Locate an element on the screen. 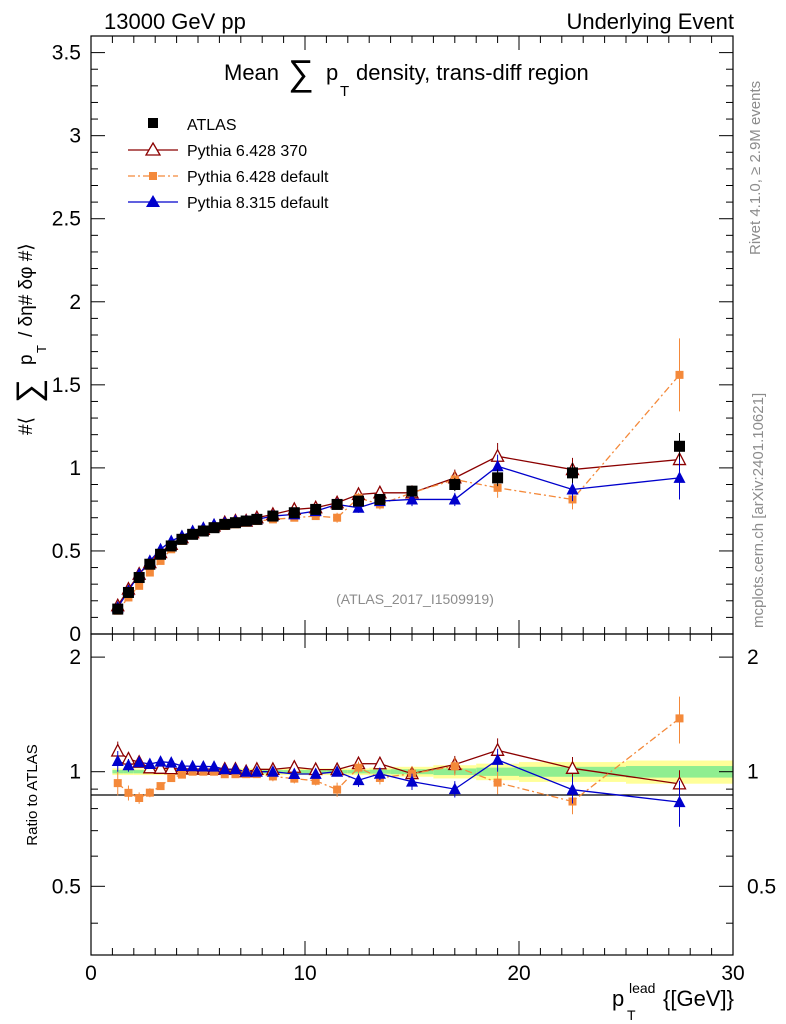  y-tick-label: 1.5 is located at coordinates (66, 385).